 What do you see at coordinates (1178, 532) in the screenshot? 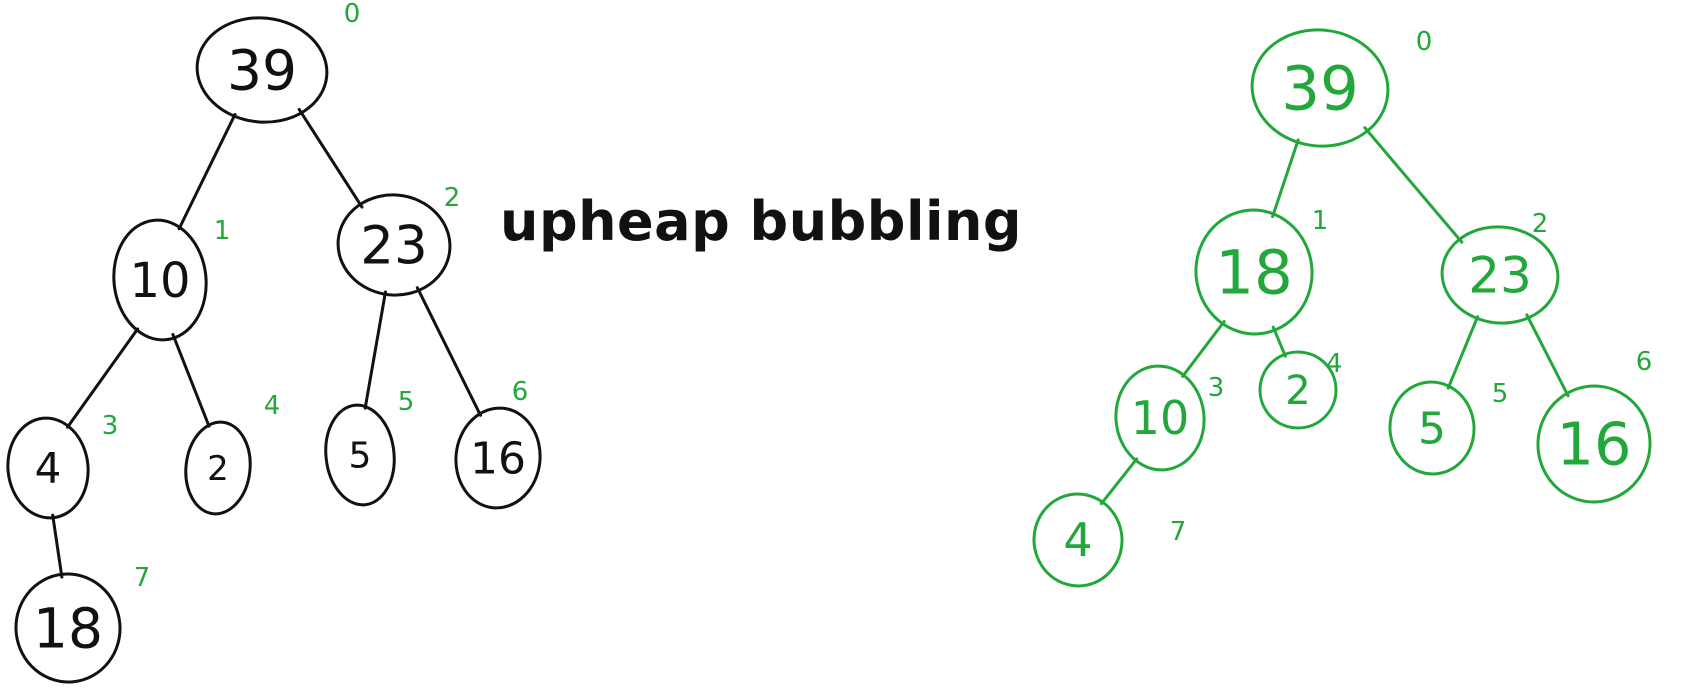
I see `after-node-index-label: 7` at bounding box center [1178, 532].